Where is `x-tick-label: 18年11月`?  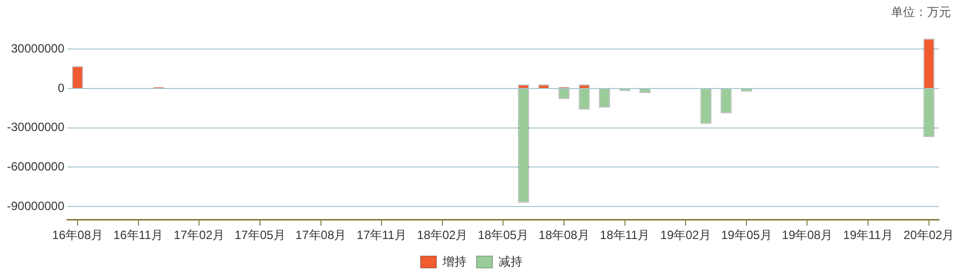
x-tick-label: 18年11月 is located at coordinates (625, 235).